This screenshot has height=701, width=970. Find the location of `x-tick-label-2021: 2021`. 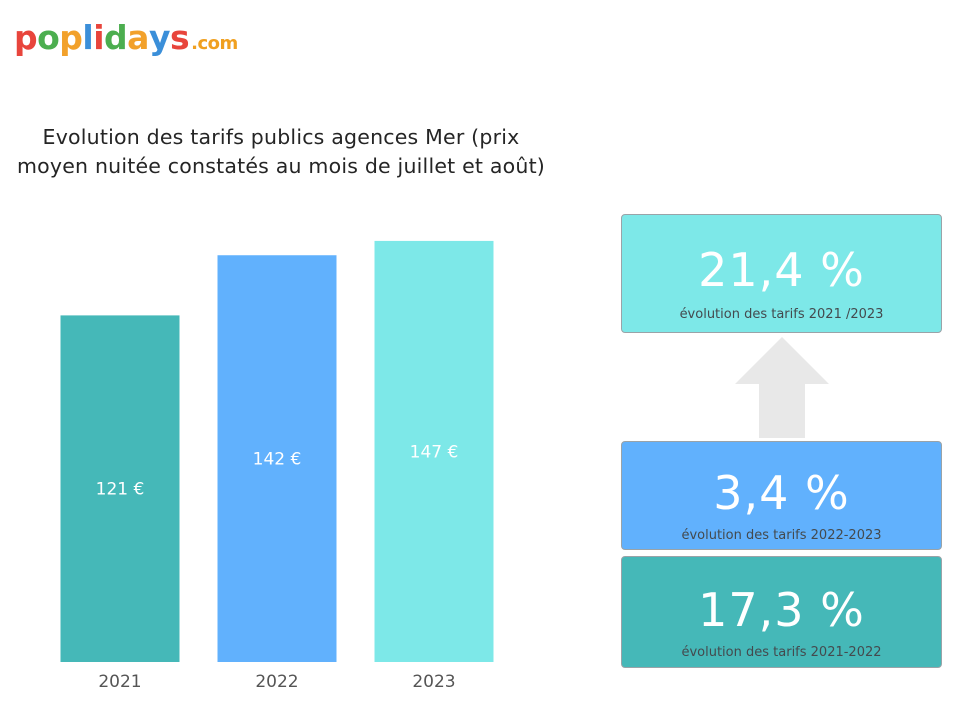

x-tick-label-2021: 2021 is located at coordinates (119, 682).